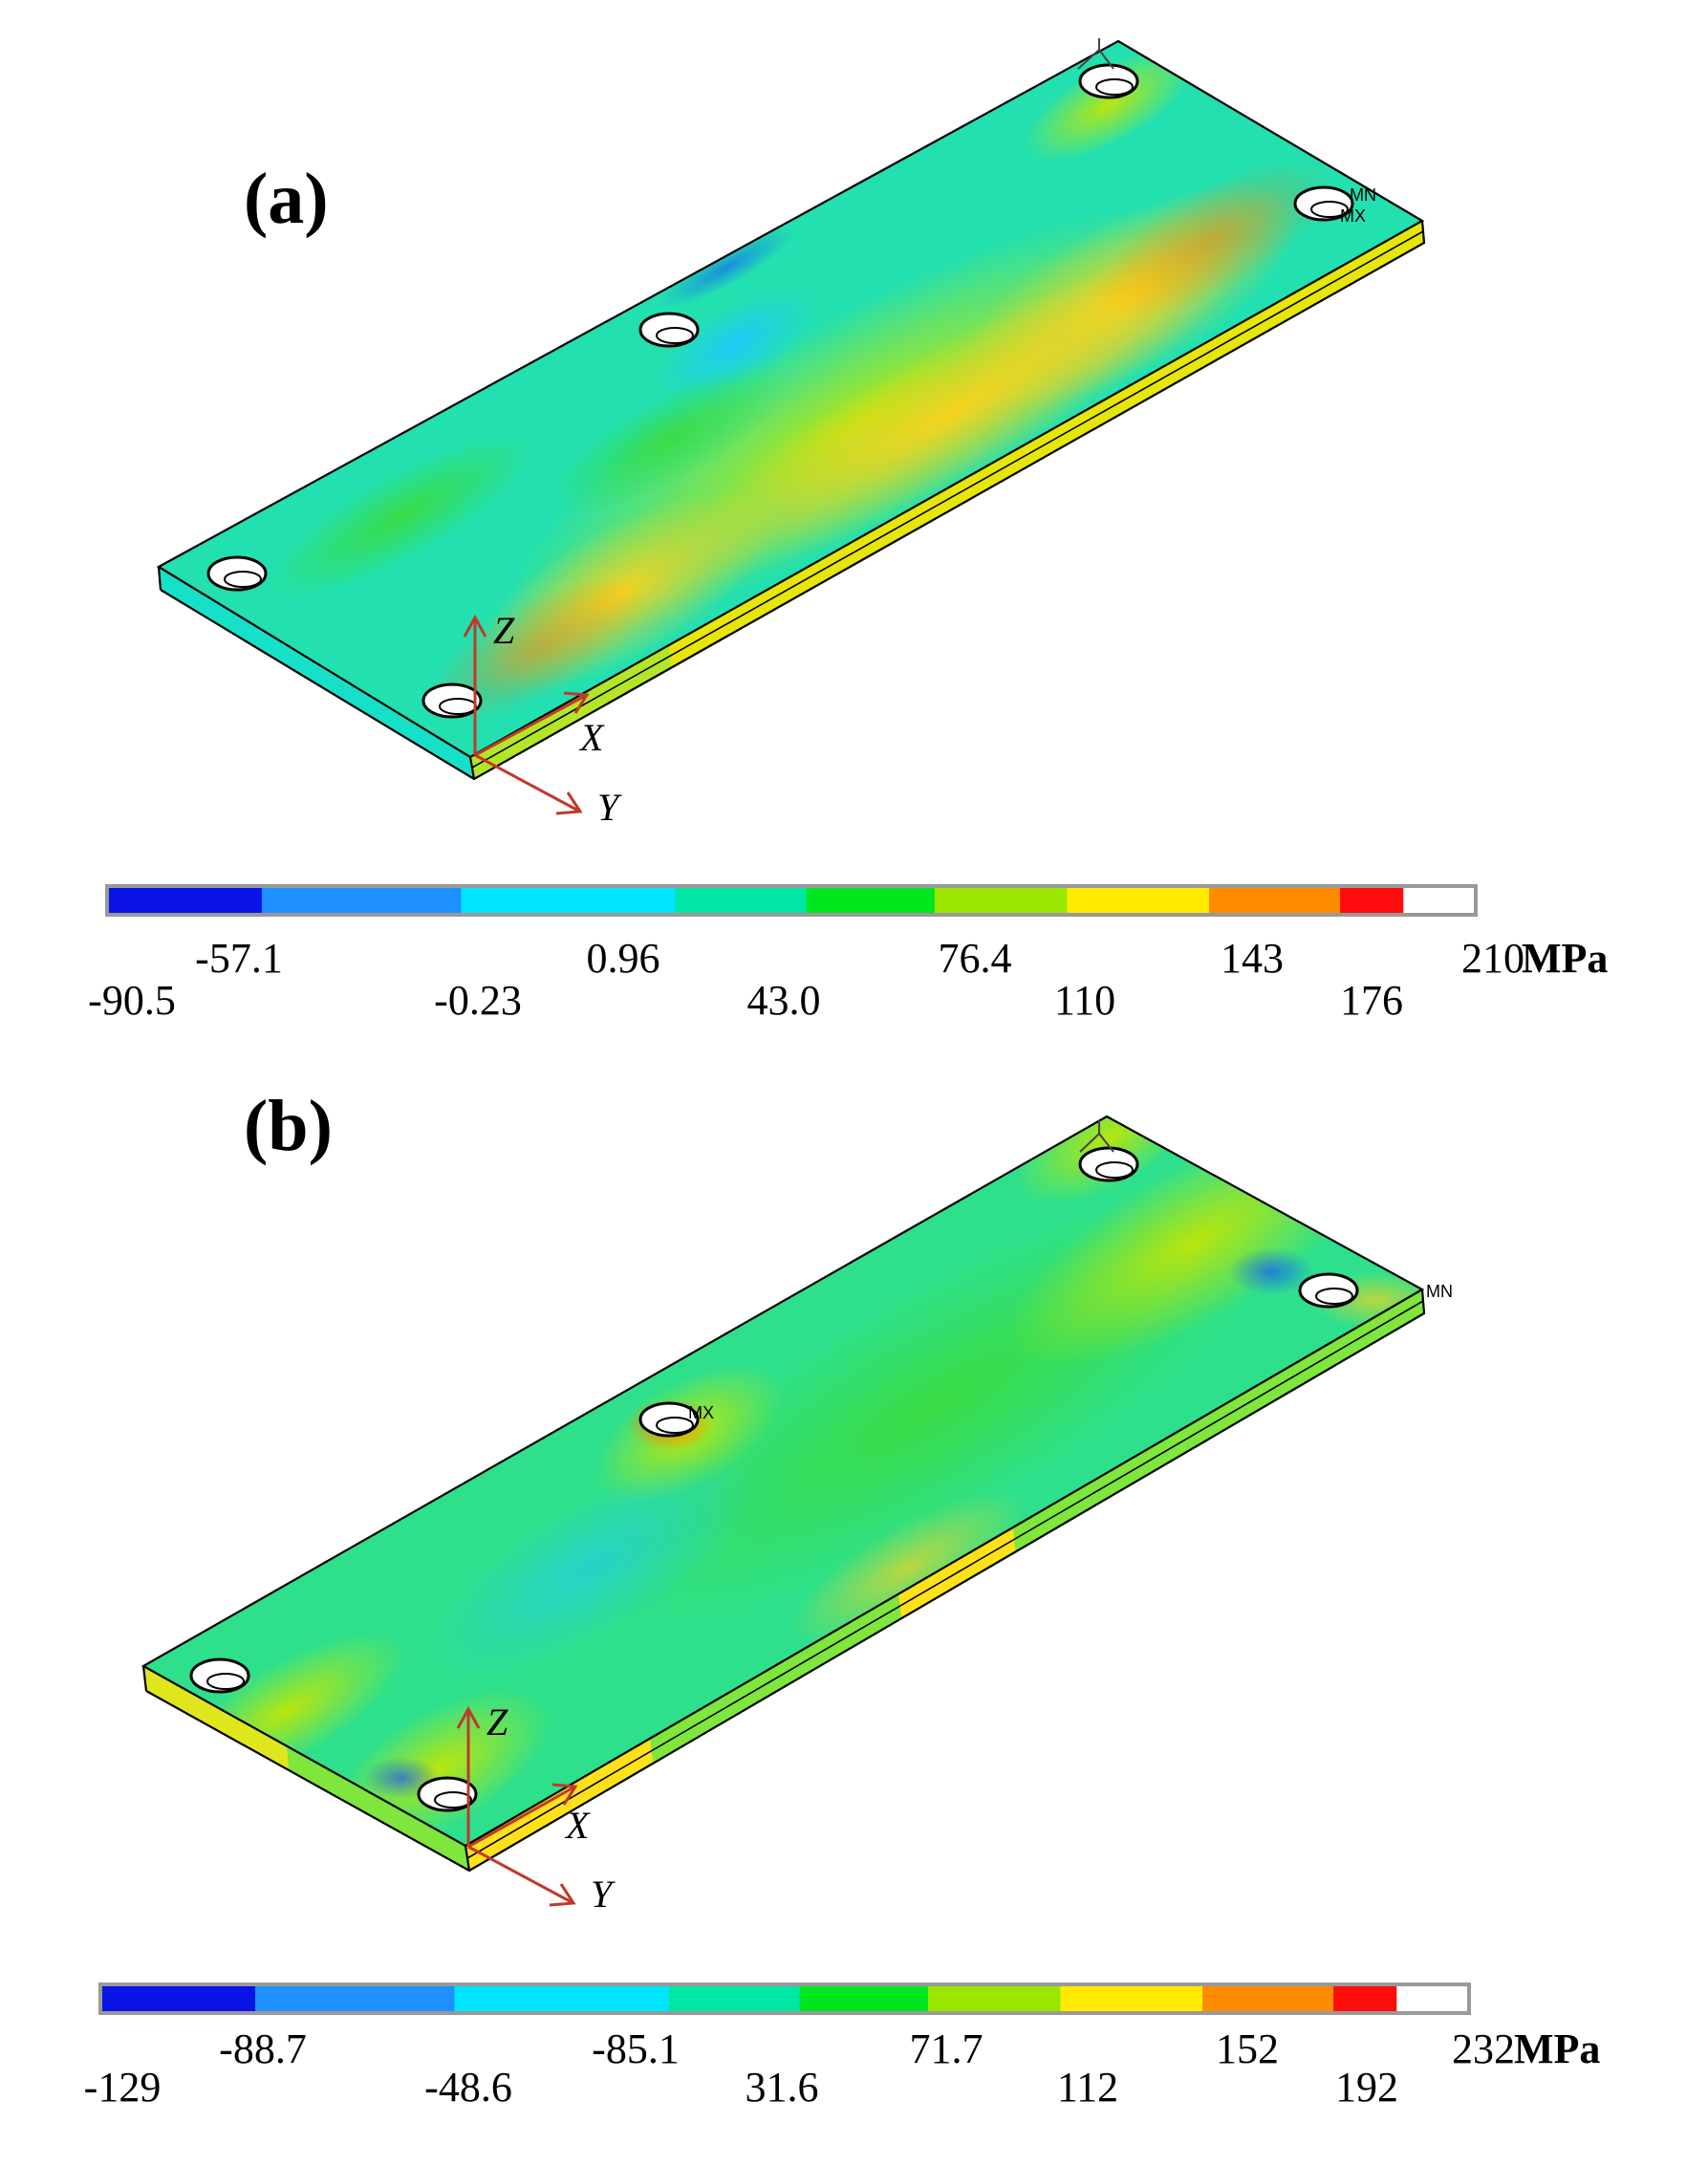 The height and width of the screenshot is (2166, 1708). What do you see at coordinates (1247, 2048) in the screenshot?
I see `tick-label: 152` at bounding box center [1247, 2048].